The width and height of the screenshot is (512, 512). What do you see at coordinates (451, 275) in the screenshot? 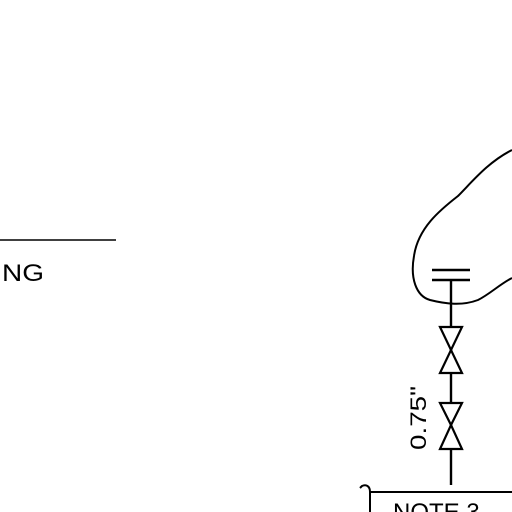
I see `pipe-cap-symbol` at bounding box center [451, 275].